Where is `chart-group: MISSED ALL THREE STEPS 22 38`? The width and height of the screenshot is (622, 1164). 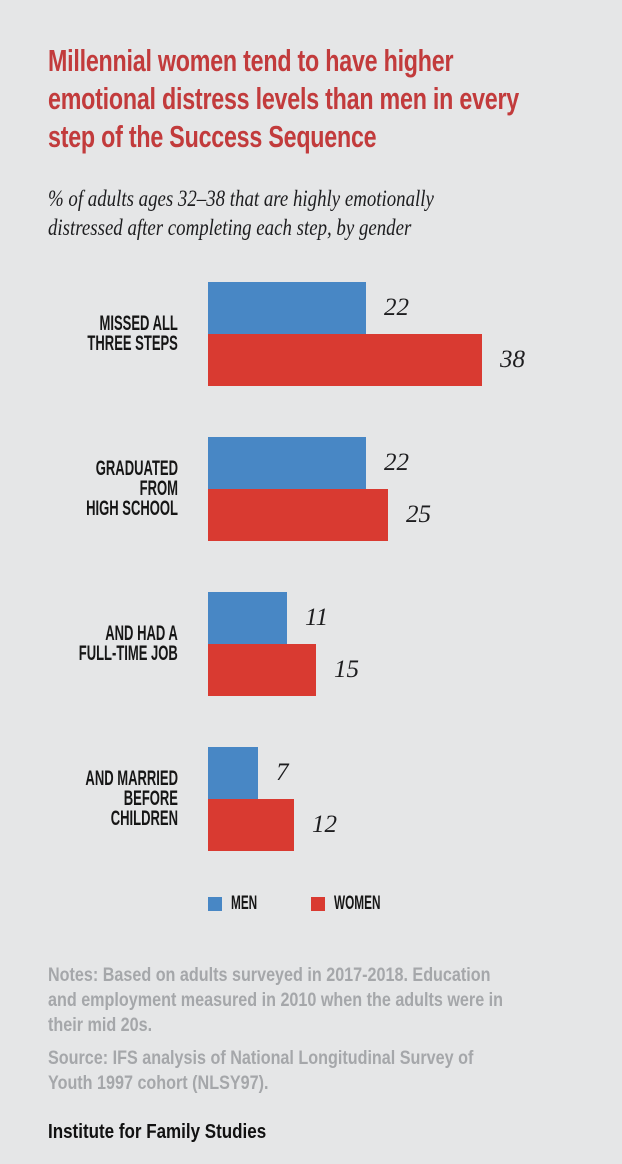
chart-group: MISSED ALL THREE STEPS 22 38 is located at coordinates (311, 334).